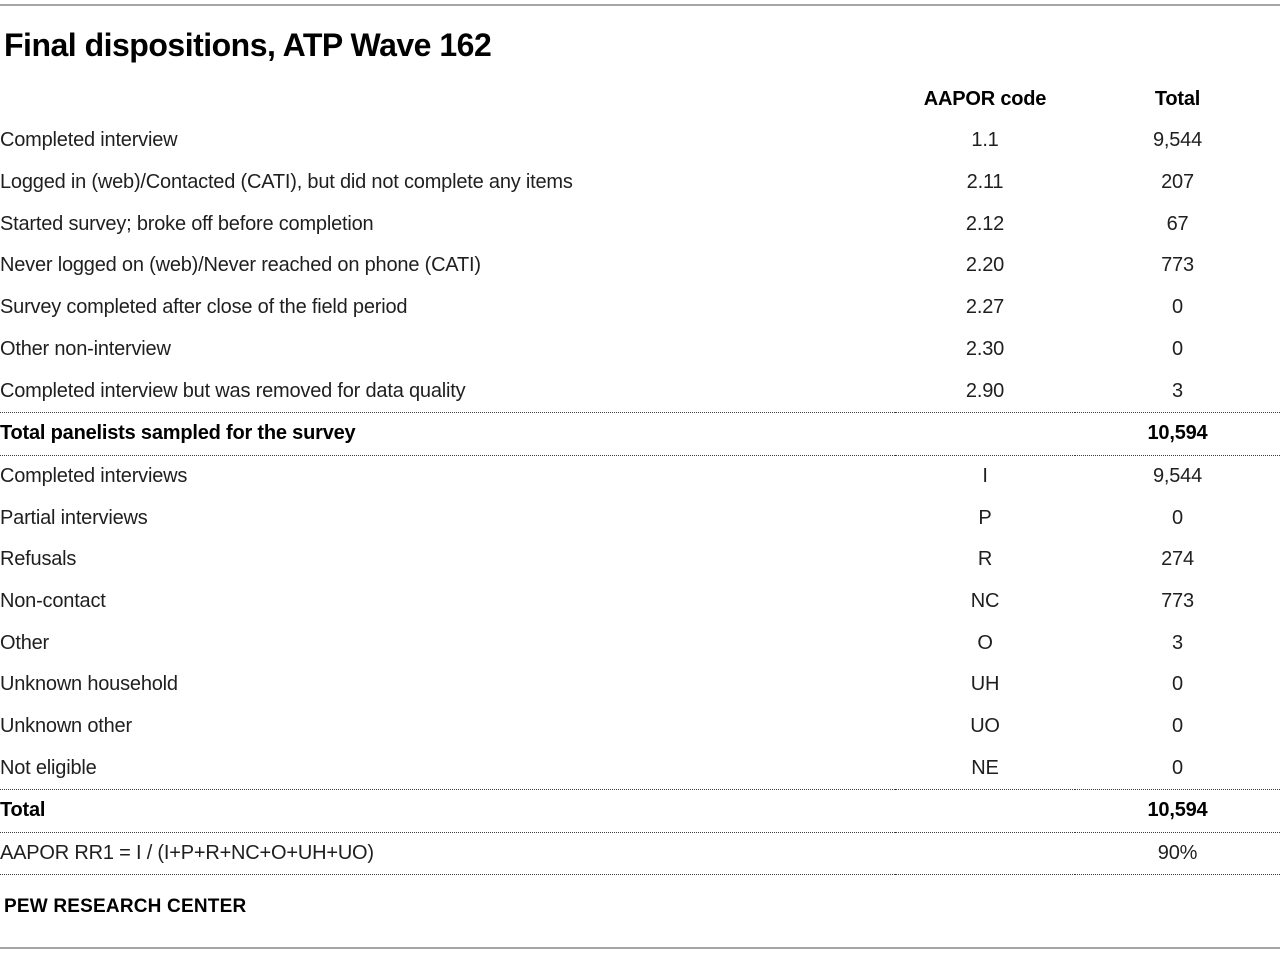  Describe the element at coordinates (640, 685) in the screenshot. I see `table-row: Unknown household UH 0` at that location.